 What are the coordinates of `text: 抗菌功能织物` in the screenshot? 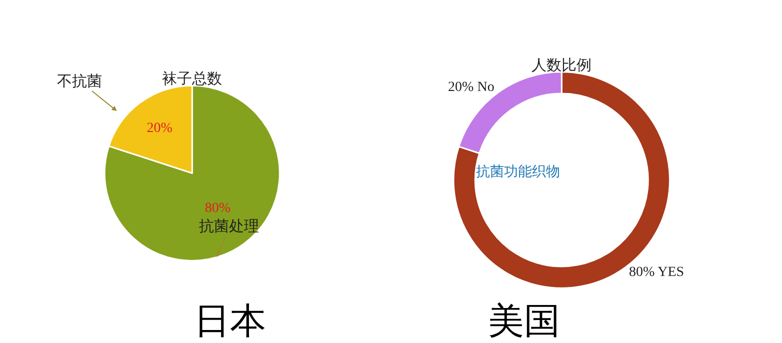 It's located at (518, 172).